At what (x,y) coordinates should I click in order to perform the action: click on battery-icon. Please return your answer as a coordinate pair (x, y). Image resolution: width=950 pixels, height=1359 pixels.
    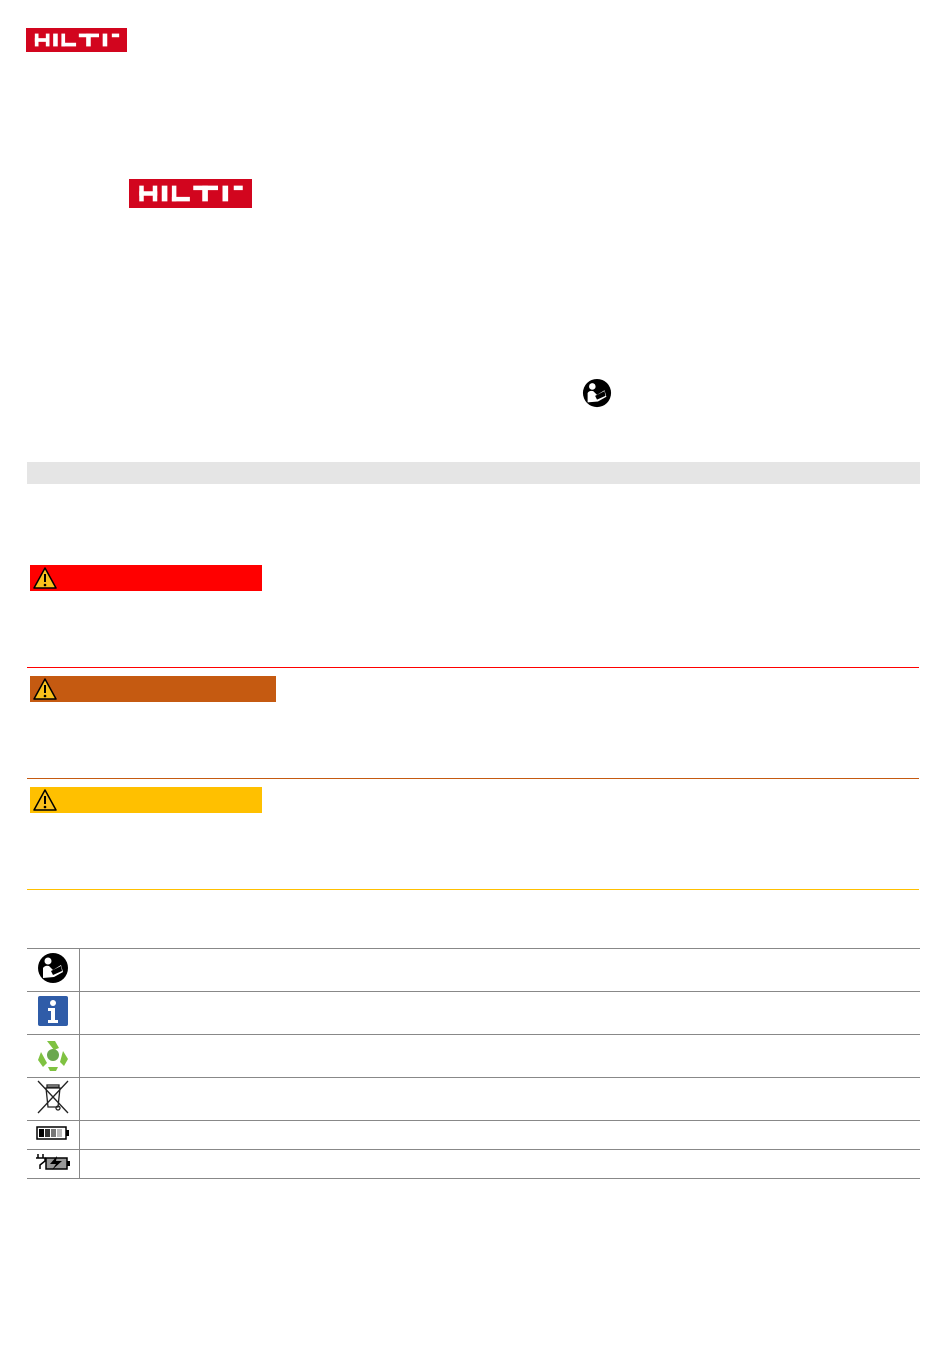
    Looking at the image, I should click on (52, 1132).